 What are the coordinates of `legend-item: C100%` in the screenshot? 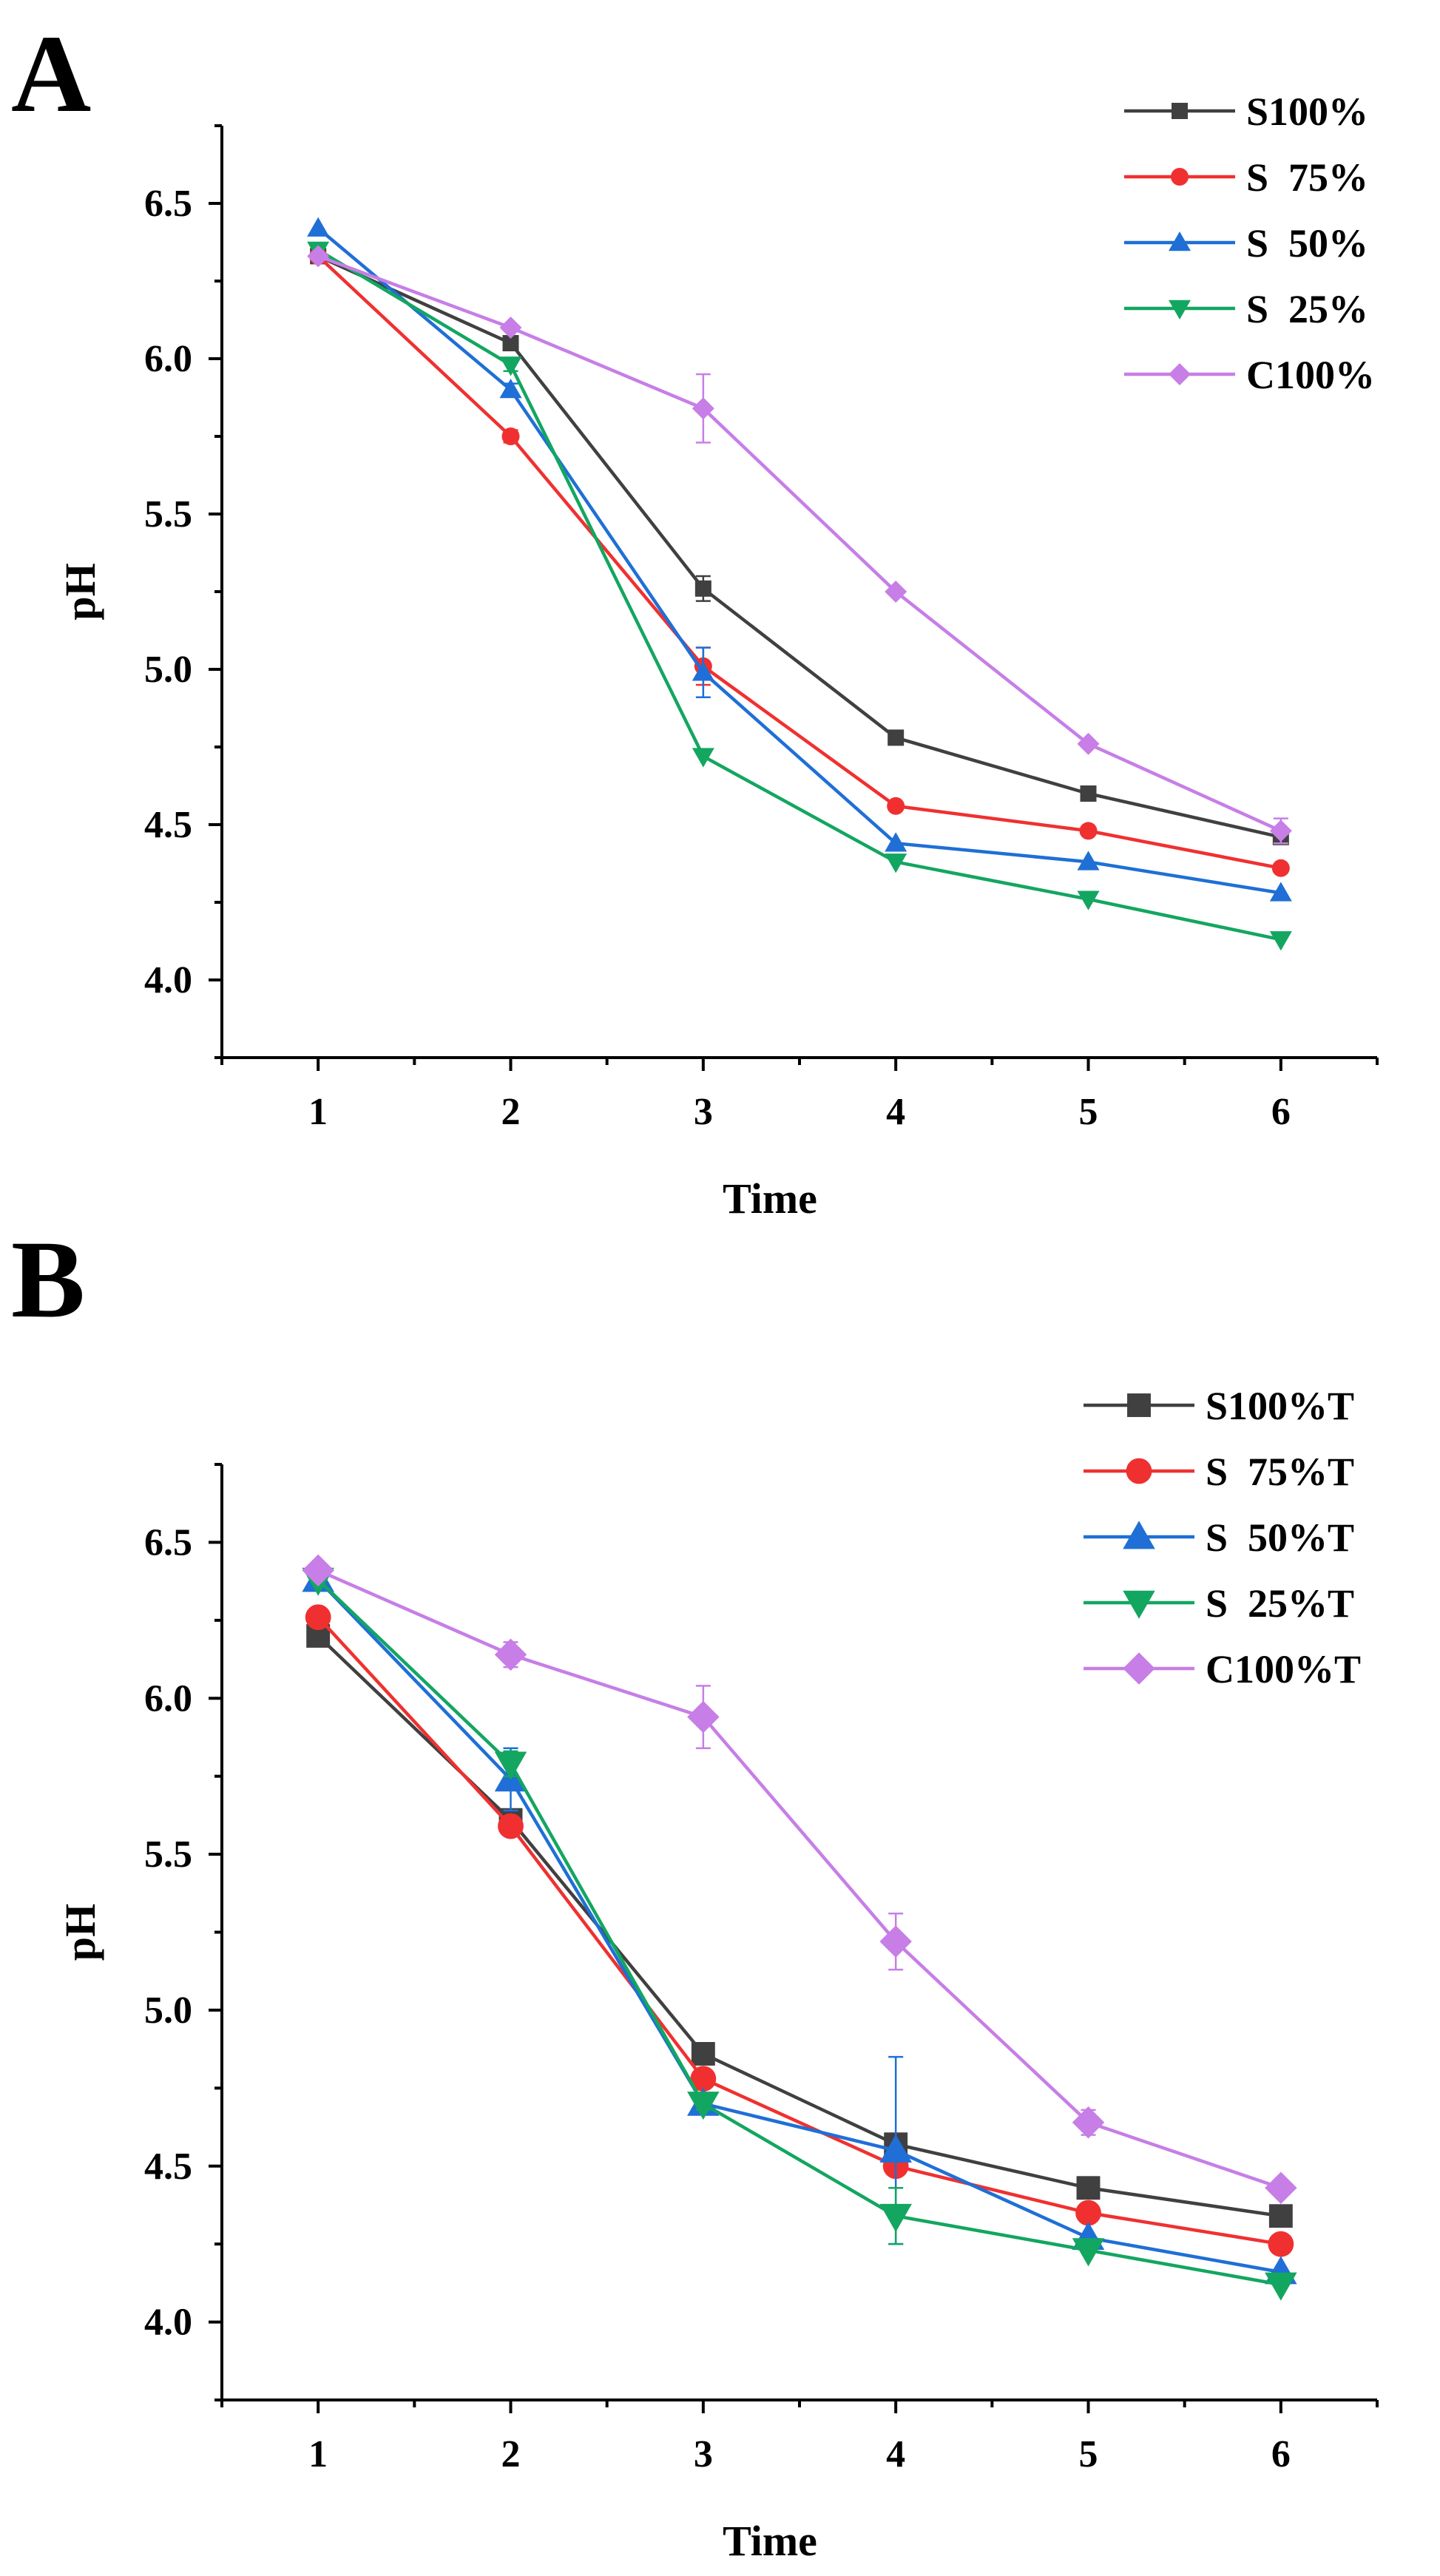 It's located at (1249, 375).